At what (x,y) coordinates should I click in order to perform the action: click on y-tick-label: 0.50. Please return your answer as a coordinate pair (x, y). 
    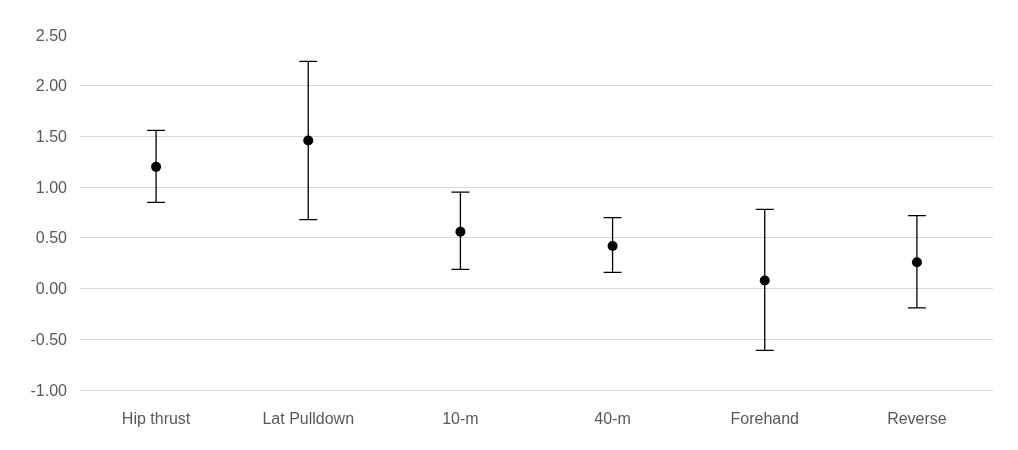
    Looking at the image, I should click on (51, 238).